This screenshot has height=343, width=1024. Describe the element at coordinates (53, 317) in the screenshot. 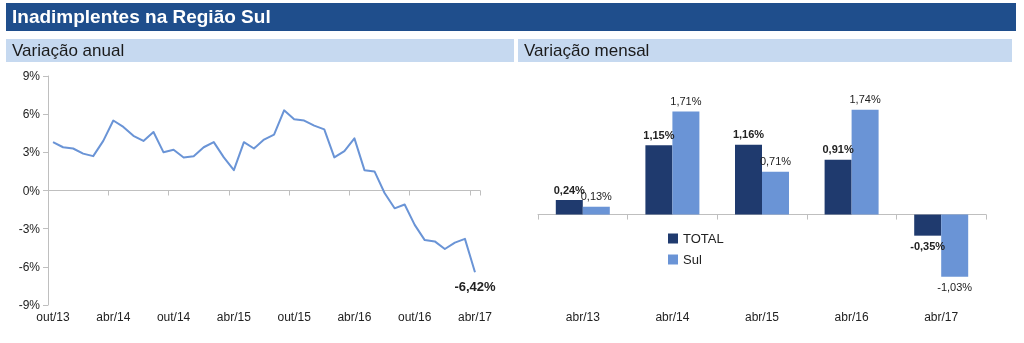

I see `x-tick-label: out/13` at that location.